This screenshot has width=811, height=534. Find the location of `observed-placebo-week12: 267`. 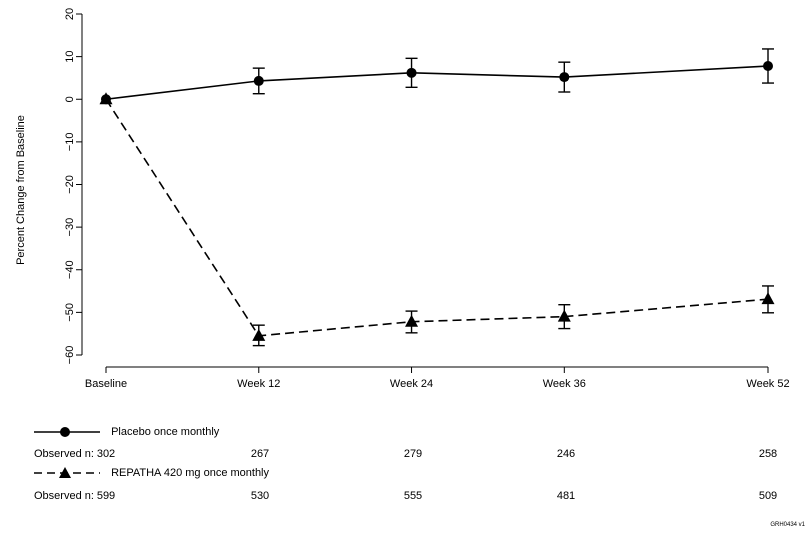

observed-placebo-week12: 267 is located at coordinates (260, 454).